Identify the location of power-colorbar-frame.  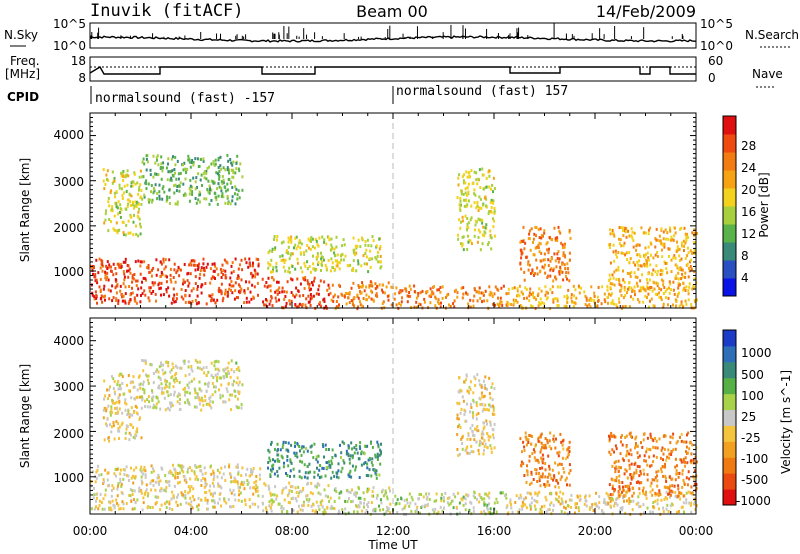
(729, 206).